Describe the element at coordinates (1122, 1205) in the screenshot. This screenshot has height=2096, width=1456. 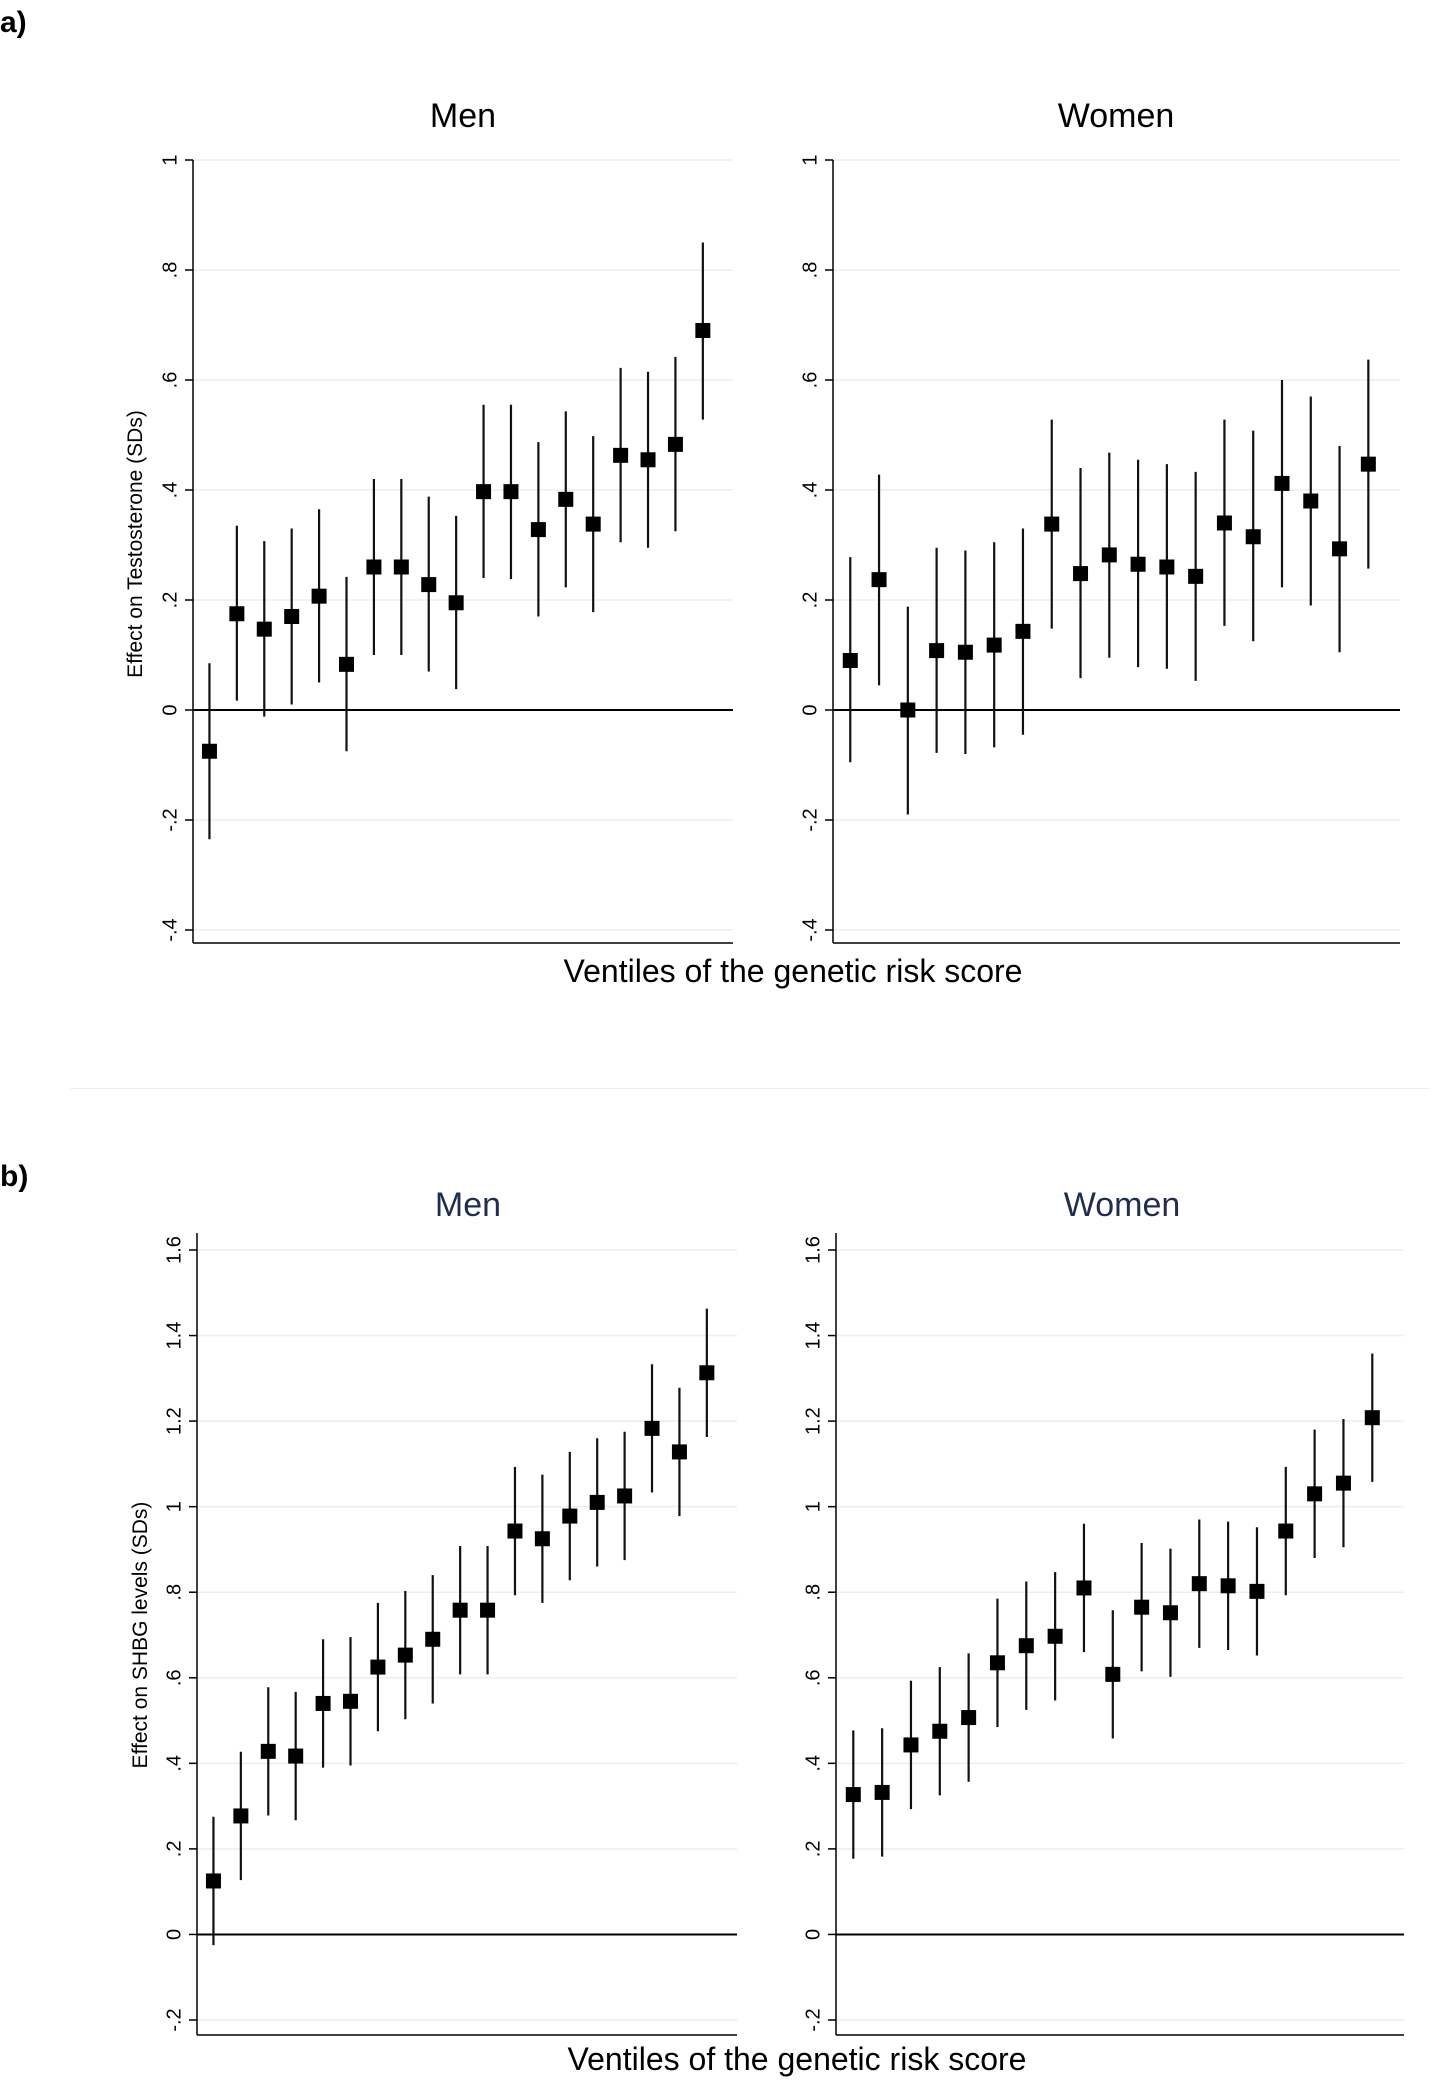
I see `chart-title-b-women: Women` at that location.